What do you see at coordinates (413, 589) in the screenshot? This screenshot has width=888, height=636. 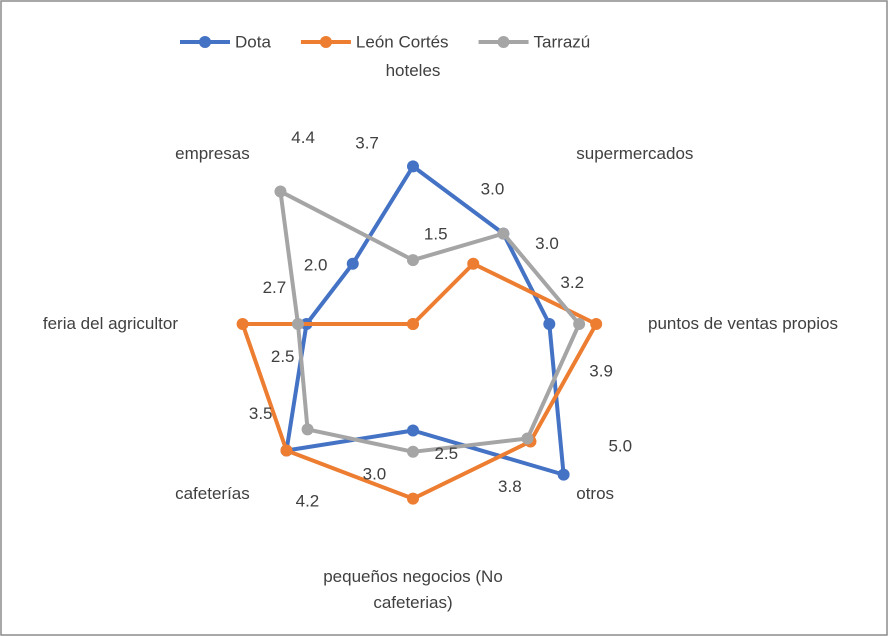 I see `category-label: pequeños negocios (No cafeterias)` at bounding box center [413, 589].